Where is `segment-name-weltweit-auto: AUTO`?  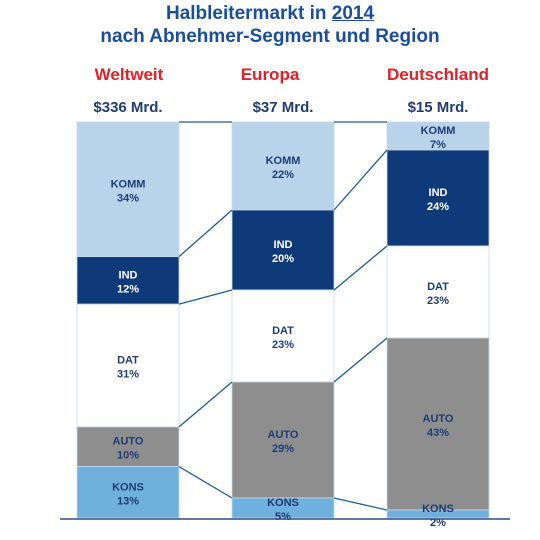 segment-name-weltweit-auto: AUTO is located at coordinates (128, 442).